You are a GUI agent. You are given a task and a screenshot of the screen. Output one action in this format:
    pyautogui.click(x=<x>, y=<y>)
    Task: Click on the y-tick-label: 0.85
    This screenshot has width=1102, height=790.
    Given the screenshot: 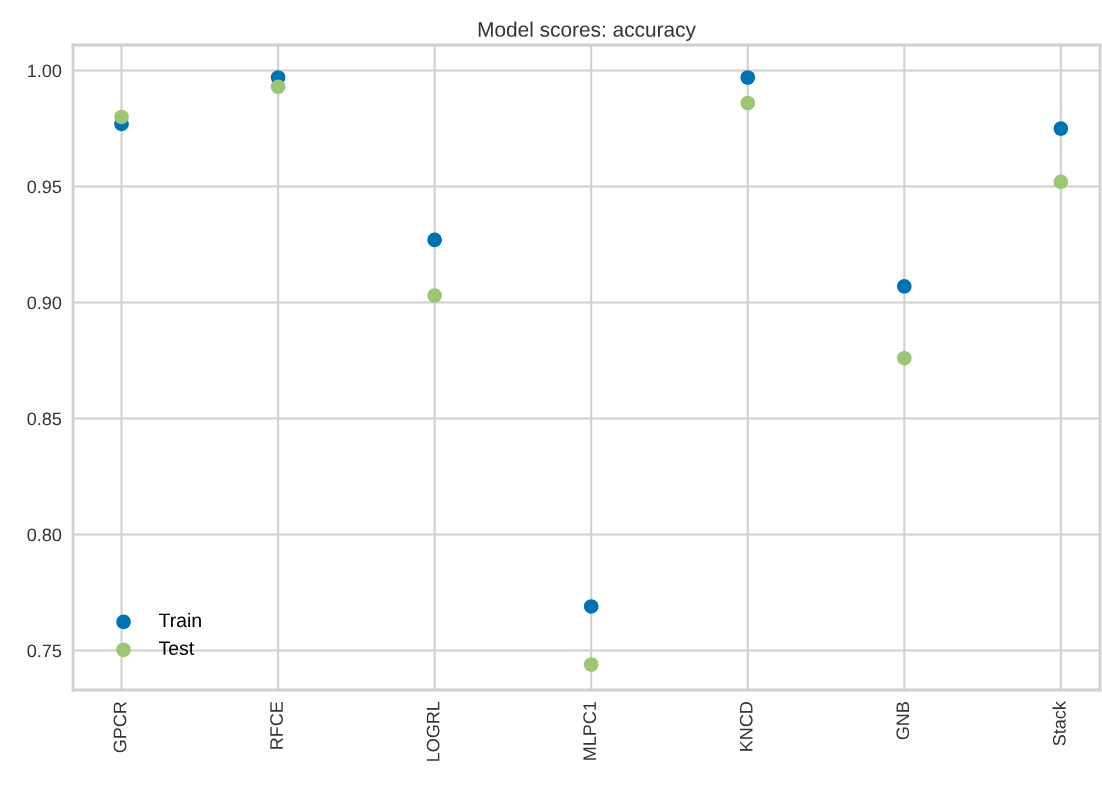 What is the action you would take?
    pyautogui.click(x=44, y=419)
    